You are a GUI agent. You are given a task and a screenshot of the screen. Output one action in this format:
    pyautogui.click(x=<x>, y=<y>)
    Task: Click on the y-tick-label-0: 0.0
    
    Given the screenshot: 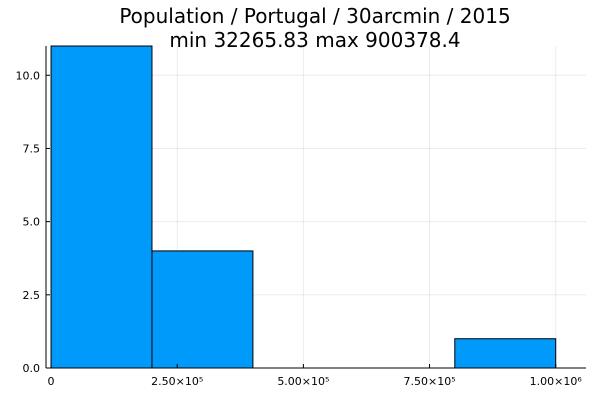 What is the action you would take?
    pyautogui.click(x=32, y=368)
    